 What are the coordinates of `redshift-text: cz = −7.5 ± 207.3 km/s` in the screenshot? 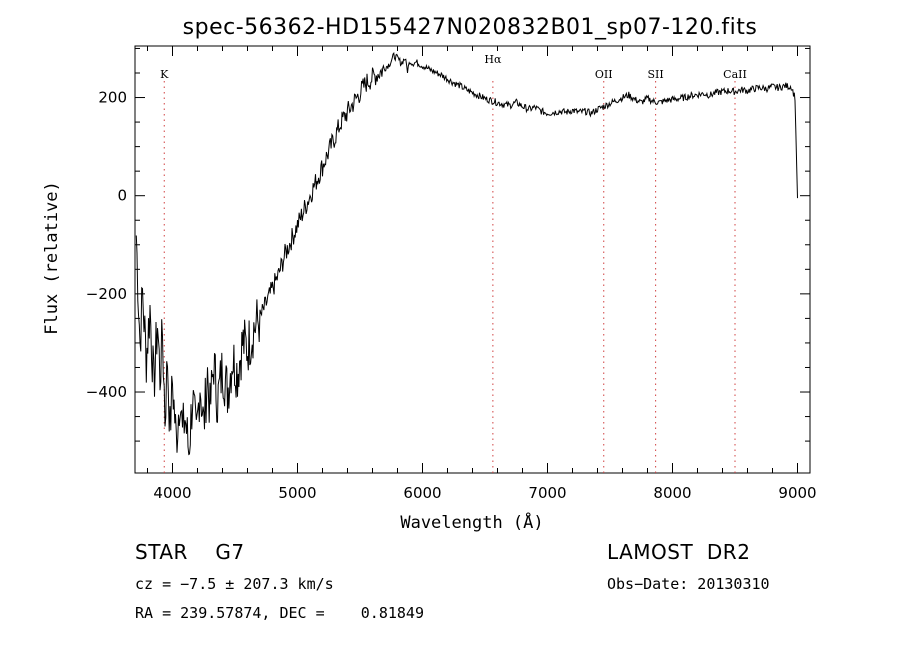 It's located at (234, 584).